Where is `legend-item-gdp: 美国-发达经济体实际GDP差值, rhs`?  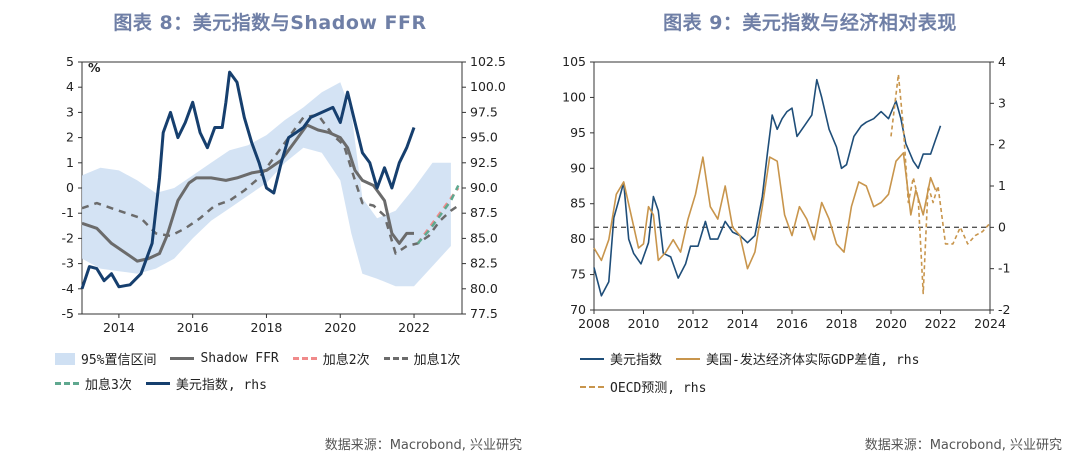
legend-item-gdp: 美国-发达经济体实际GDP差值, rhs is located at coordinates (797, 358).